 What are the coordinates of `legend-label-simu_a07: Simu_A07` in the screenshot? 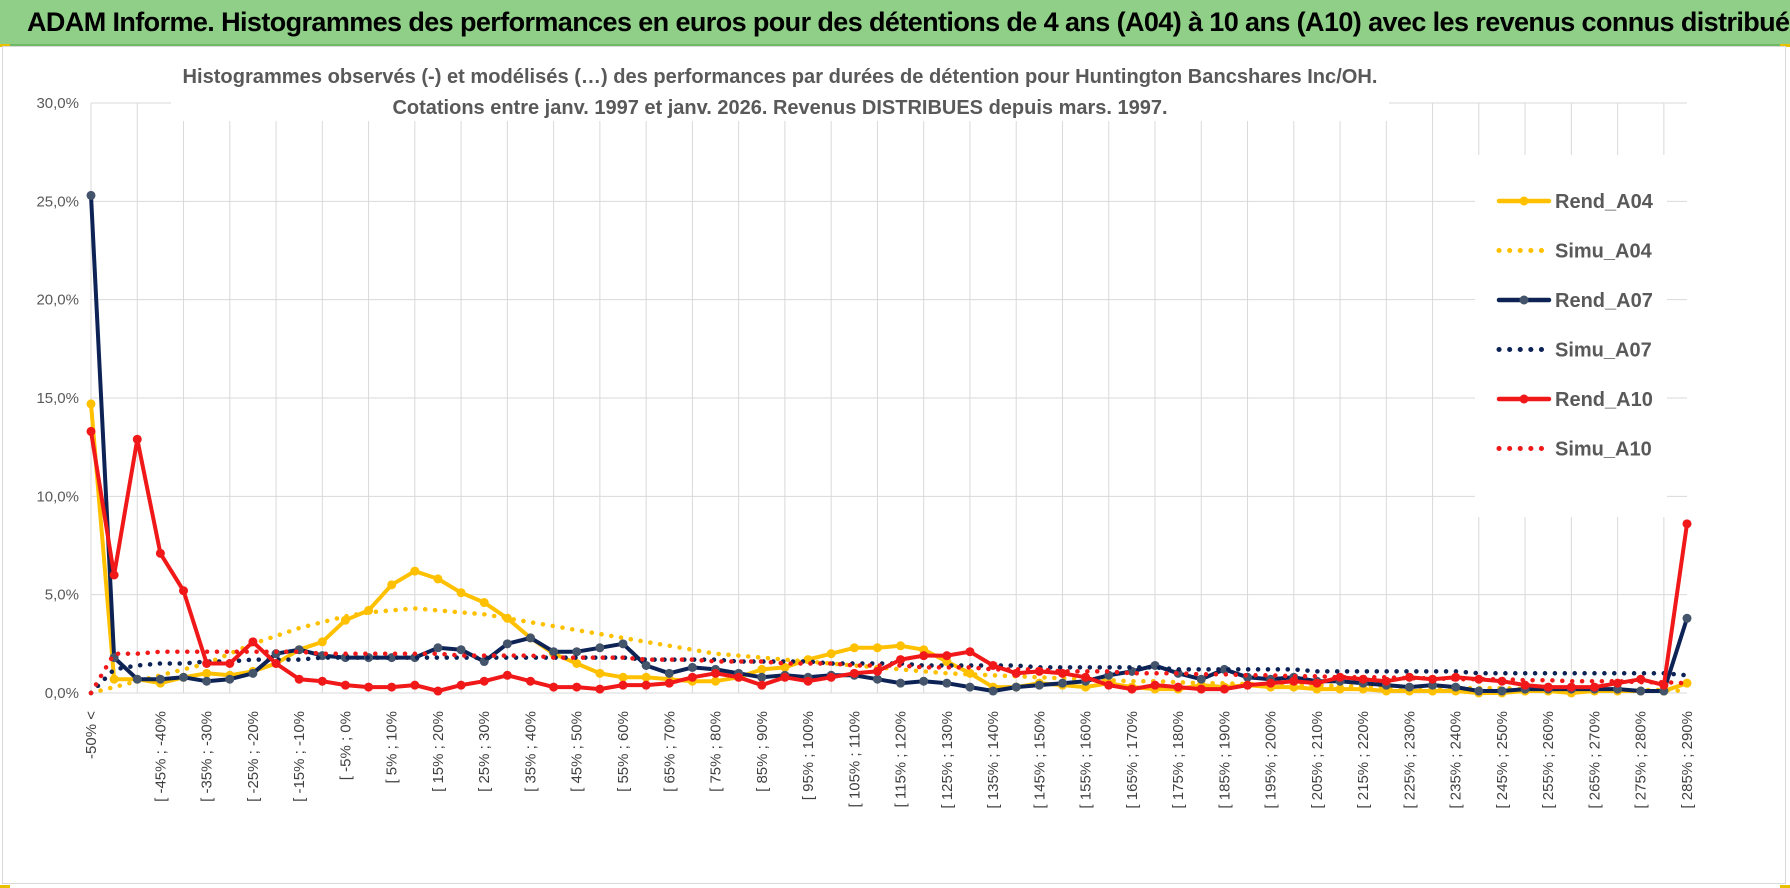 It's located at (1603, 351).